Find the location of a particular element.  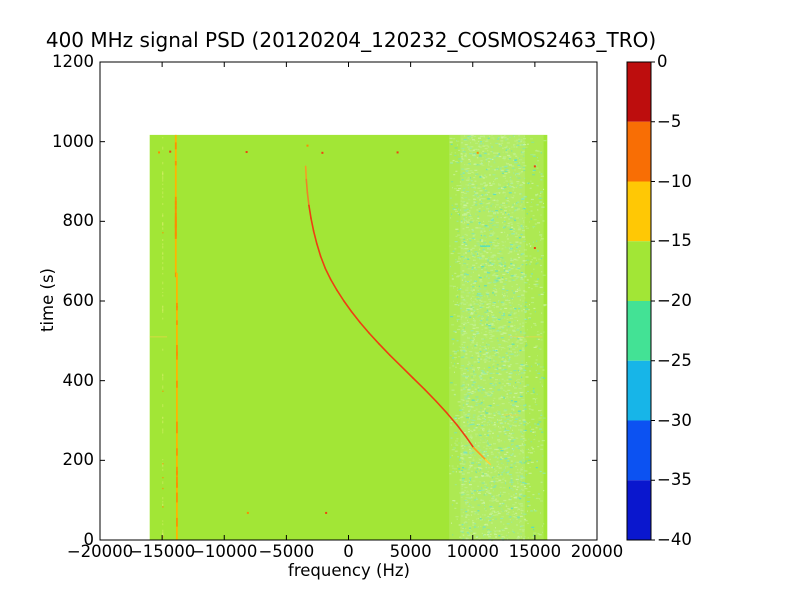

colorbar-tick-label: −15 is located at coordinates (674, 241).